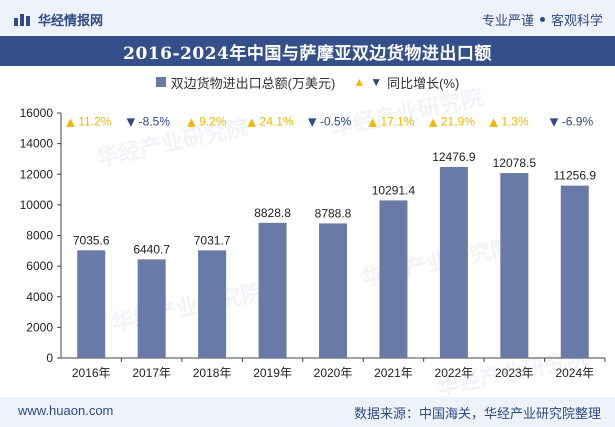 The height and width of the screenshot is (427, 615). Describe the element at coordinates (454, 373) in the screenshot. I see `x-tick-label: 2022年` at that location.